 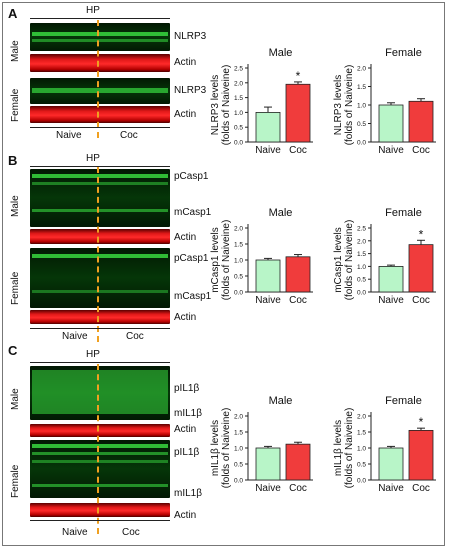 What do you see at coordinates (281, 401) in the screenshot?
I see `chart-5-title: Male` at bounding box center [281, 401].